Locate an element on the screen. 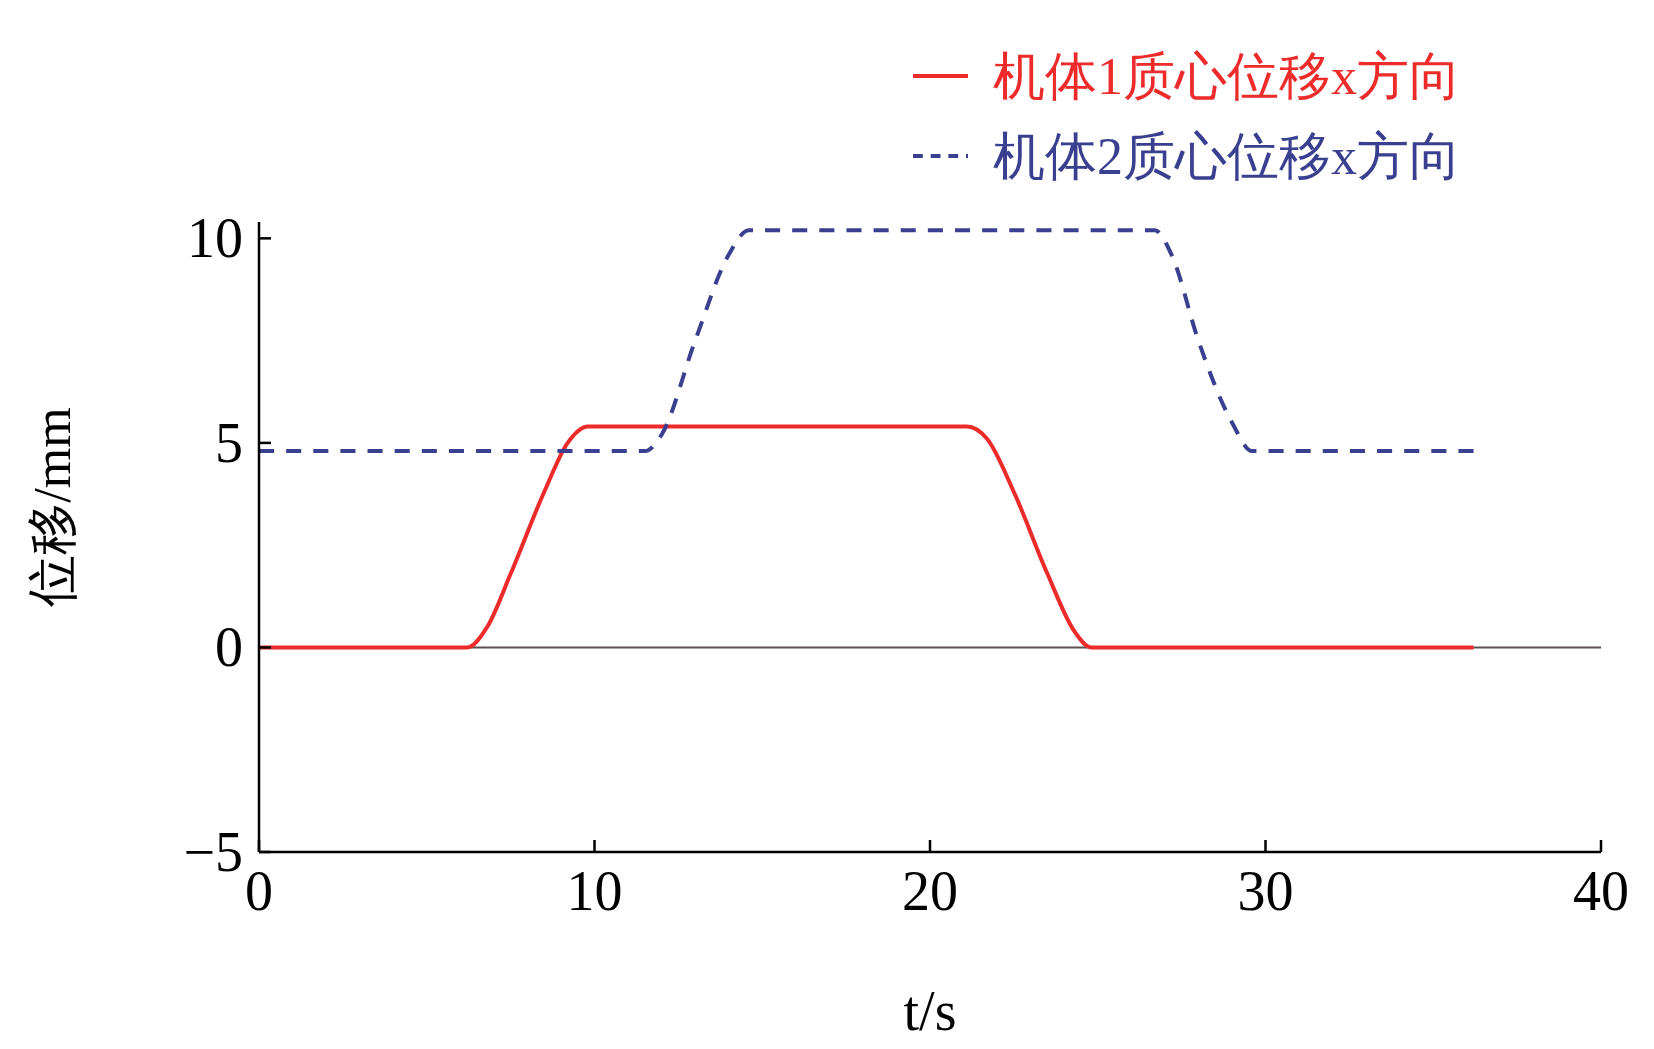 This screenshot has width=1654, height=1049. y-tick-label: 0 is located at coordinates (229, 647).